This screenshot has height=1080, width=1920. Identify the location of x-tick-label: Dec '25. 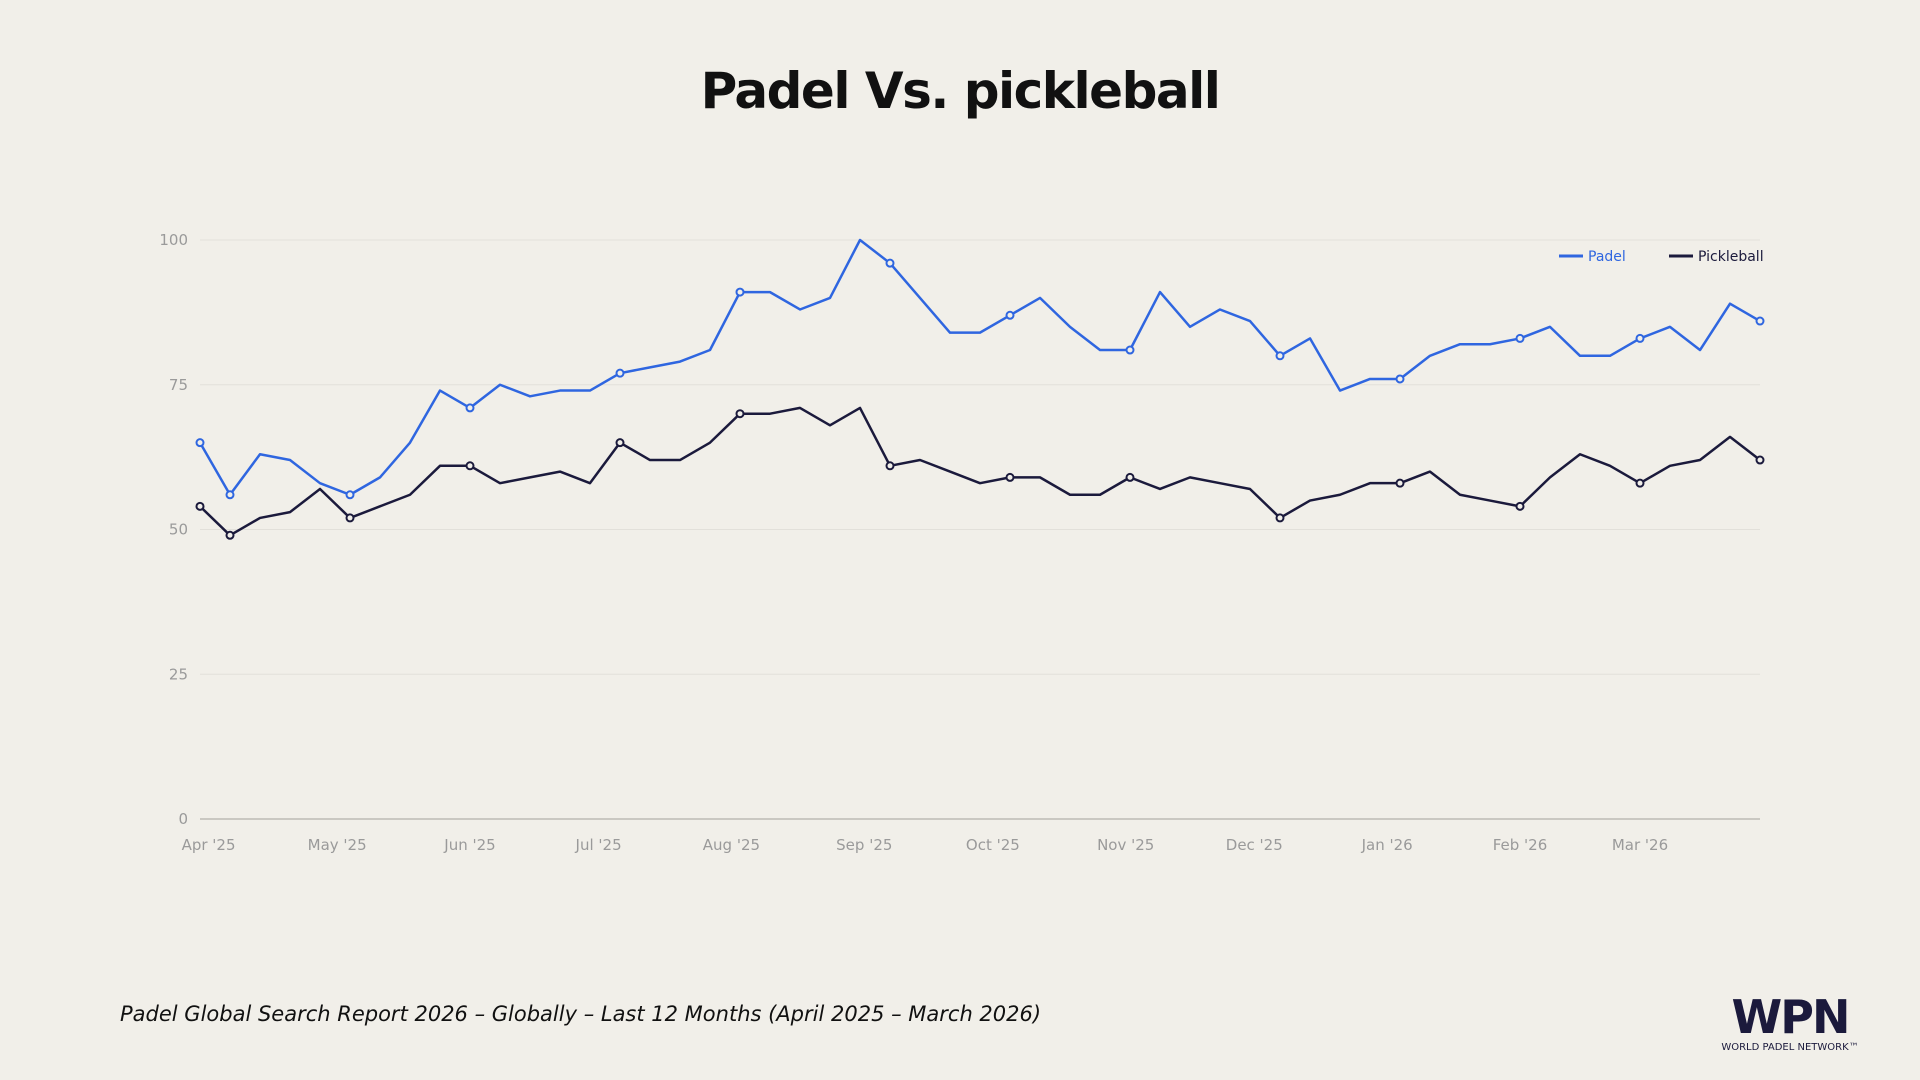
(1254, 845).